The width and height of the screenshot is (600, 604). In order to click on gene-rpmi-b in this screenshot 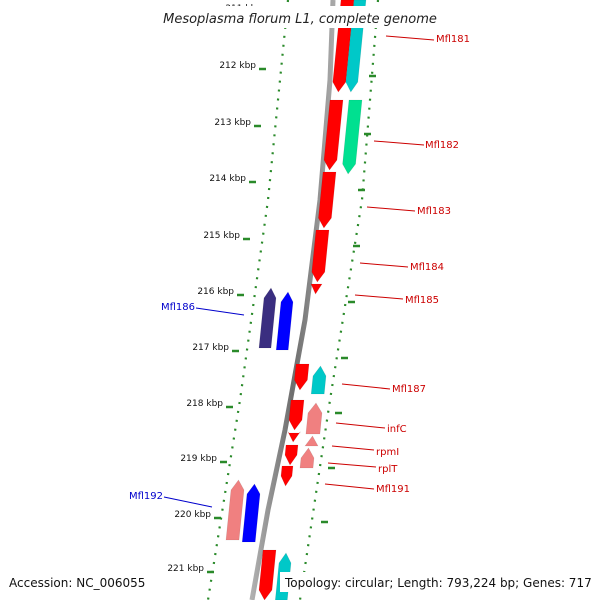, I will do `click(311, 441)`.